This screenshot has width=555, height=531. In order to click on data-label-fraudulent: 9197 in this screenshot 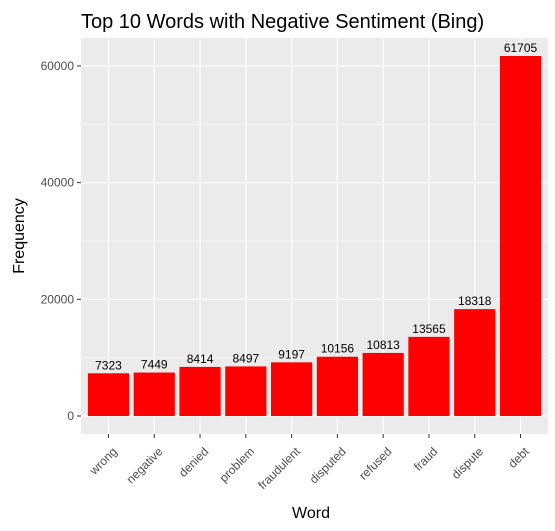, I will do `click(291, 354)`.